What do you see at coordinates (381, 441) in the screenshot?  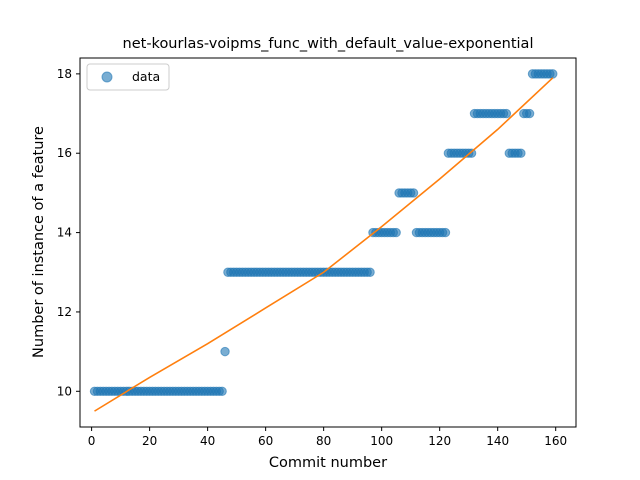 I see `x-tick-label: 100` at bounding box center [381, 441].